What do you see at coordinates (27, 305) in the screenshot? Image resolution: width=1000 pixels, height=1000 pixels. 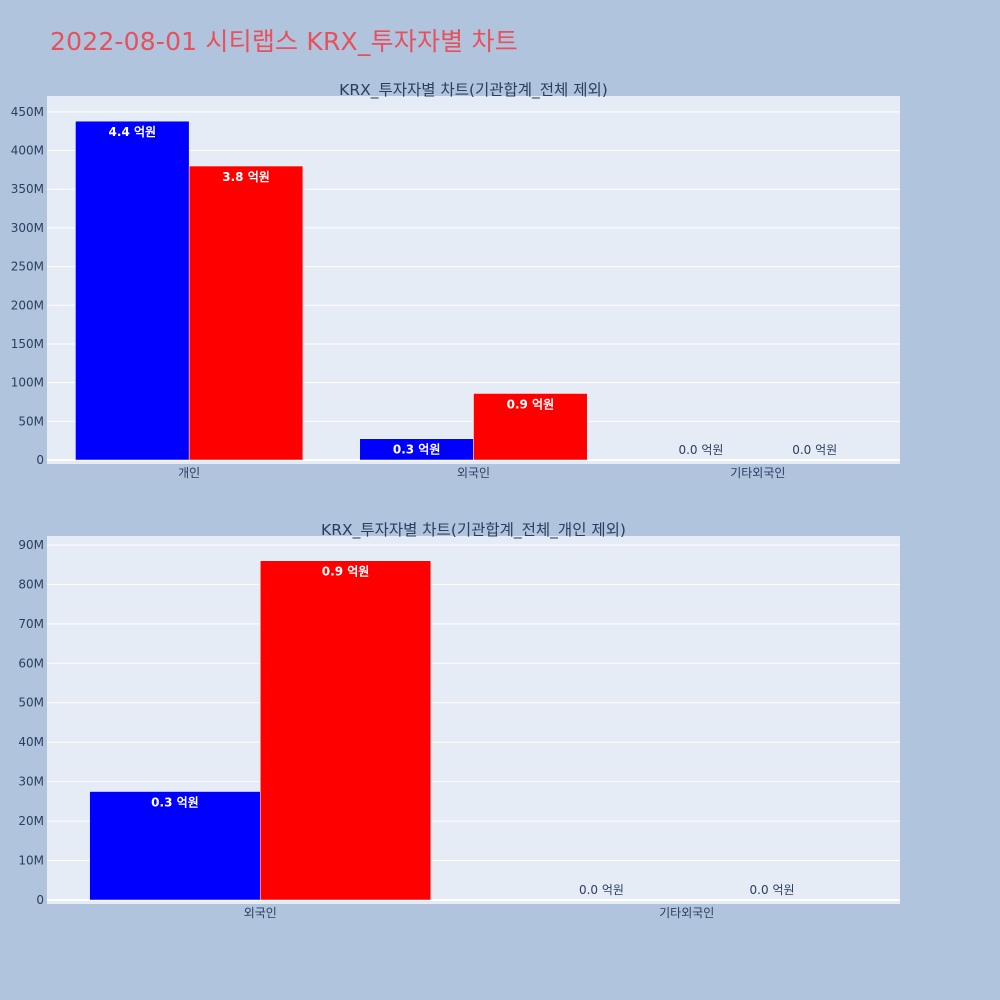 I see `y-tick-label: 200M` at bounding box center [27, 305].